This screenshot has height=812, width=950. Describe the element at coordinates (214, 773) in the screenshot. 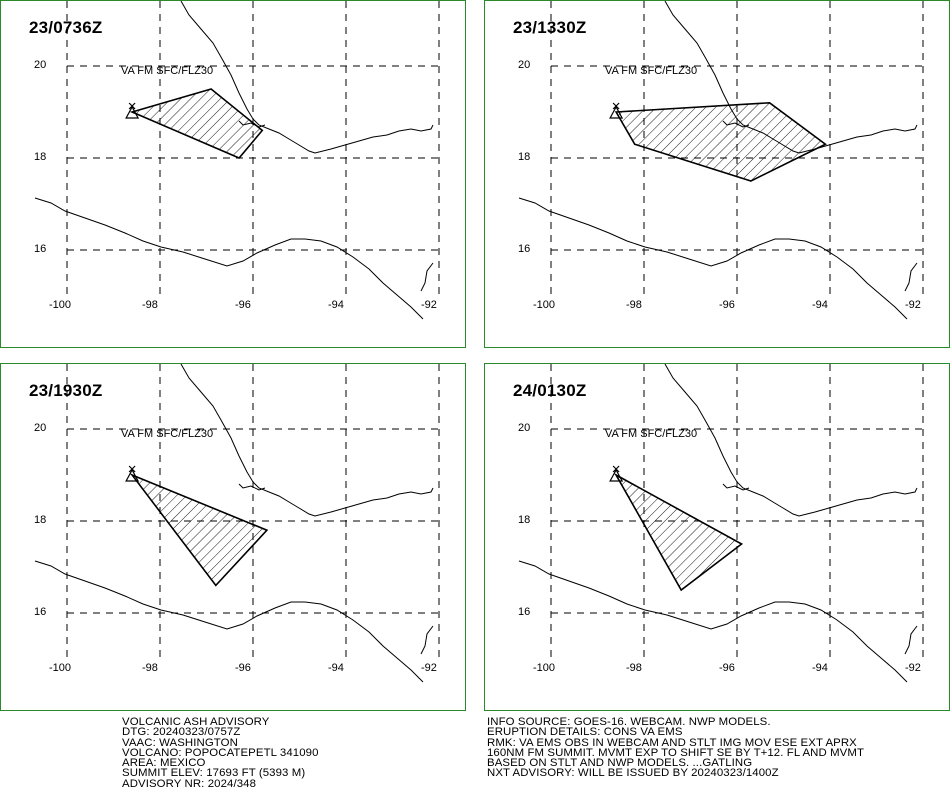

I see `advisory-summit-elev: SUMMIT ELEV: 17693 FT (5393 M)` at that location.